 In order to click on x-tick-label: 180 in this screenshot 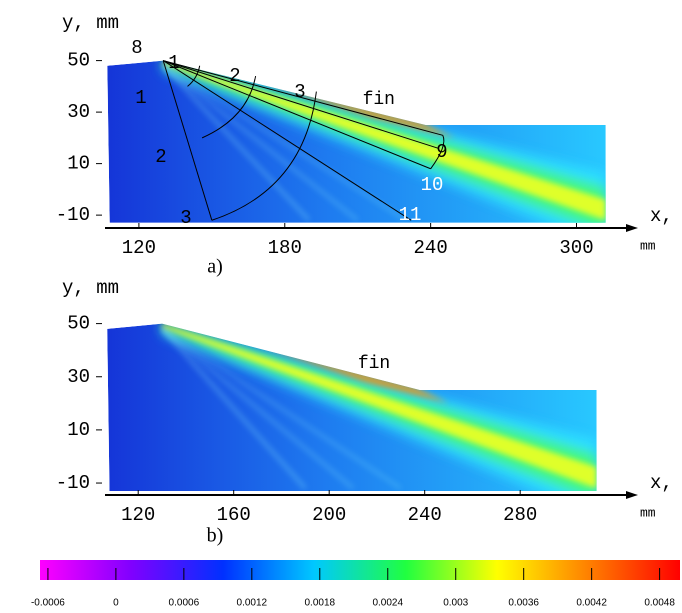, I will do `click(285, 248)`.